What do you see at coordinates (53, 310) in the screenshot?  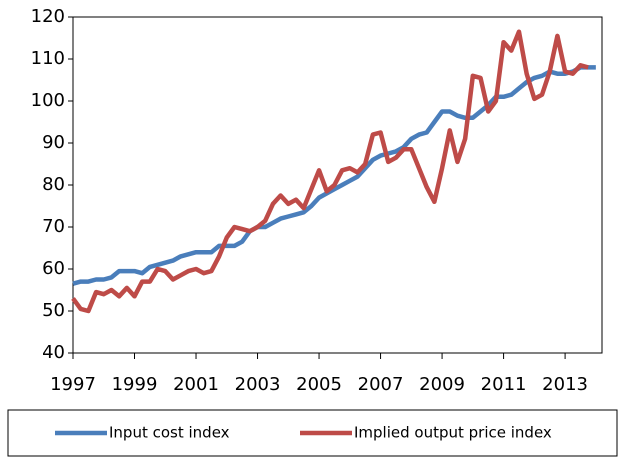 I see `y-tick-label: 50` at bounding box center [53, 310].